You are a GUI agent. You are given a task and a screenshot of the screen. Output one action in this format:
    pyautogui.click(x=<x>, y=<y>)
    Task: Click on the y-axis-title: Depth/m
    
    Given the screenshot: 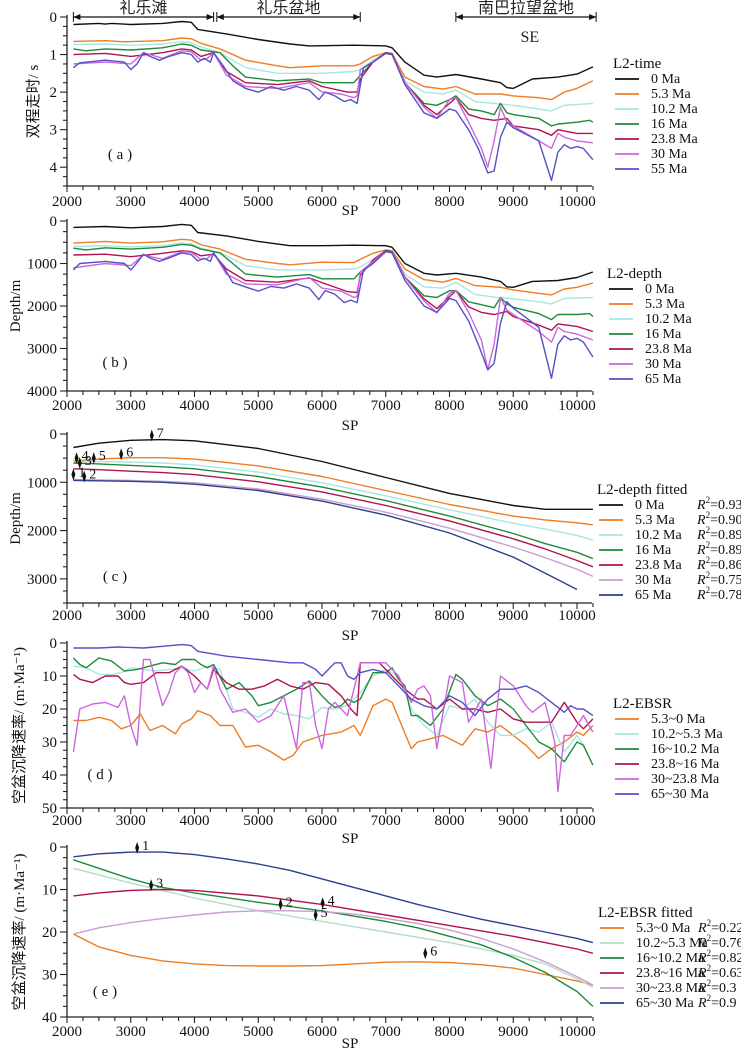 What is the action you would take?
    pyautogui.click(x=16, y=305)
    